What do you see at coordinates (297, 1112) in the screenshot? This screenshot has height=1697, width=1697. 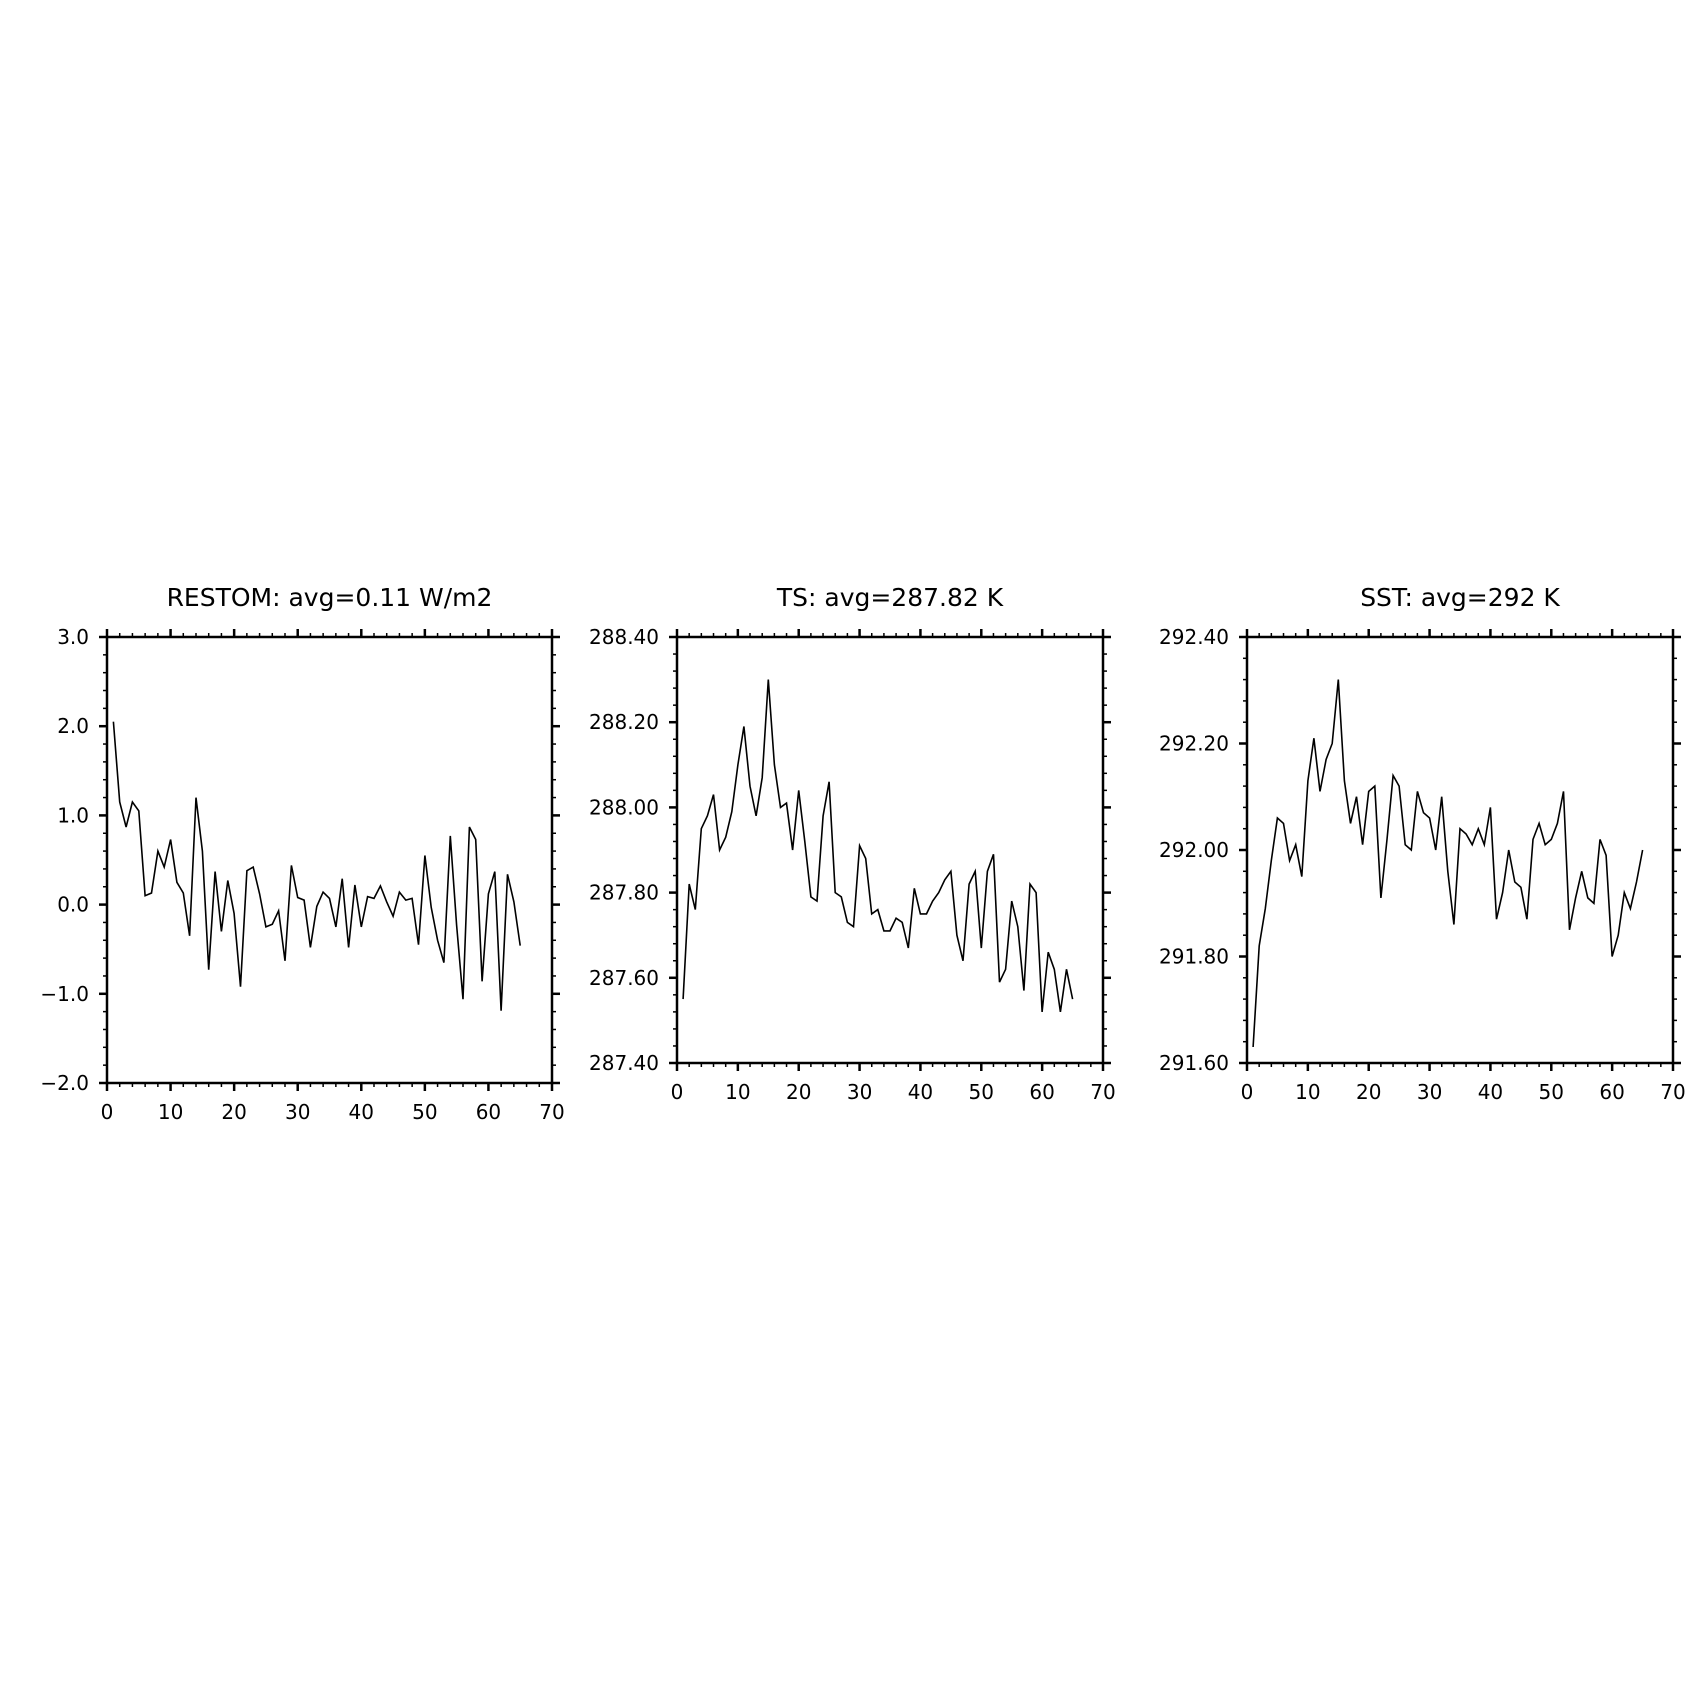 I see `restom-x-tick-label: 30` at bounding box center [297, 1112].